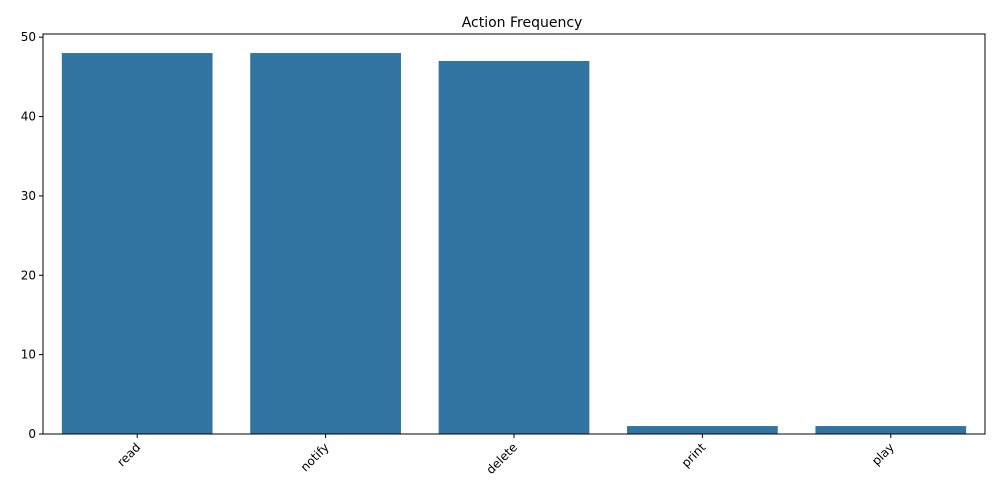  I want to click on bar-print, so click(702, 430).